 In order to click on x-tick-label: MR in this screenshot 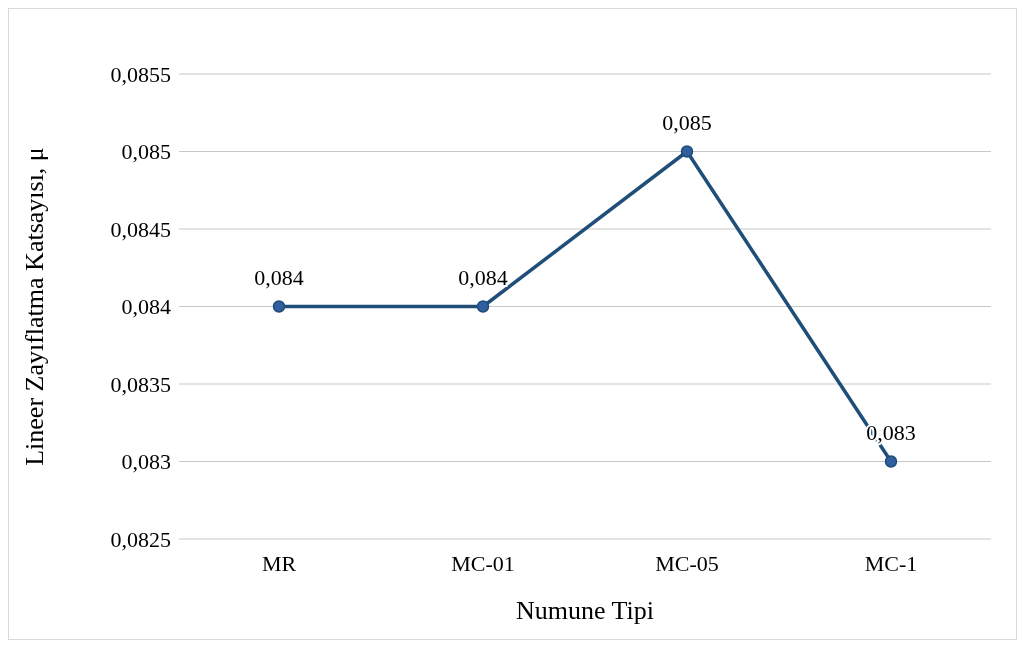, I will do `click(279, 563)`.